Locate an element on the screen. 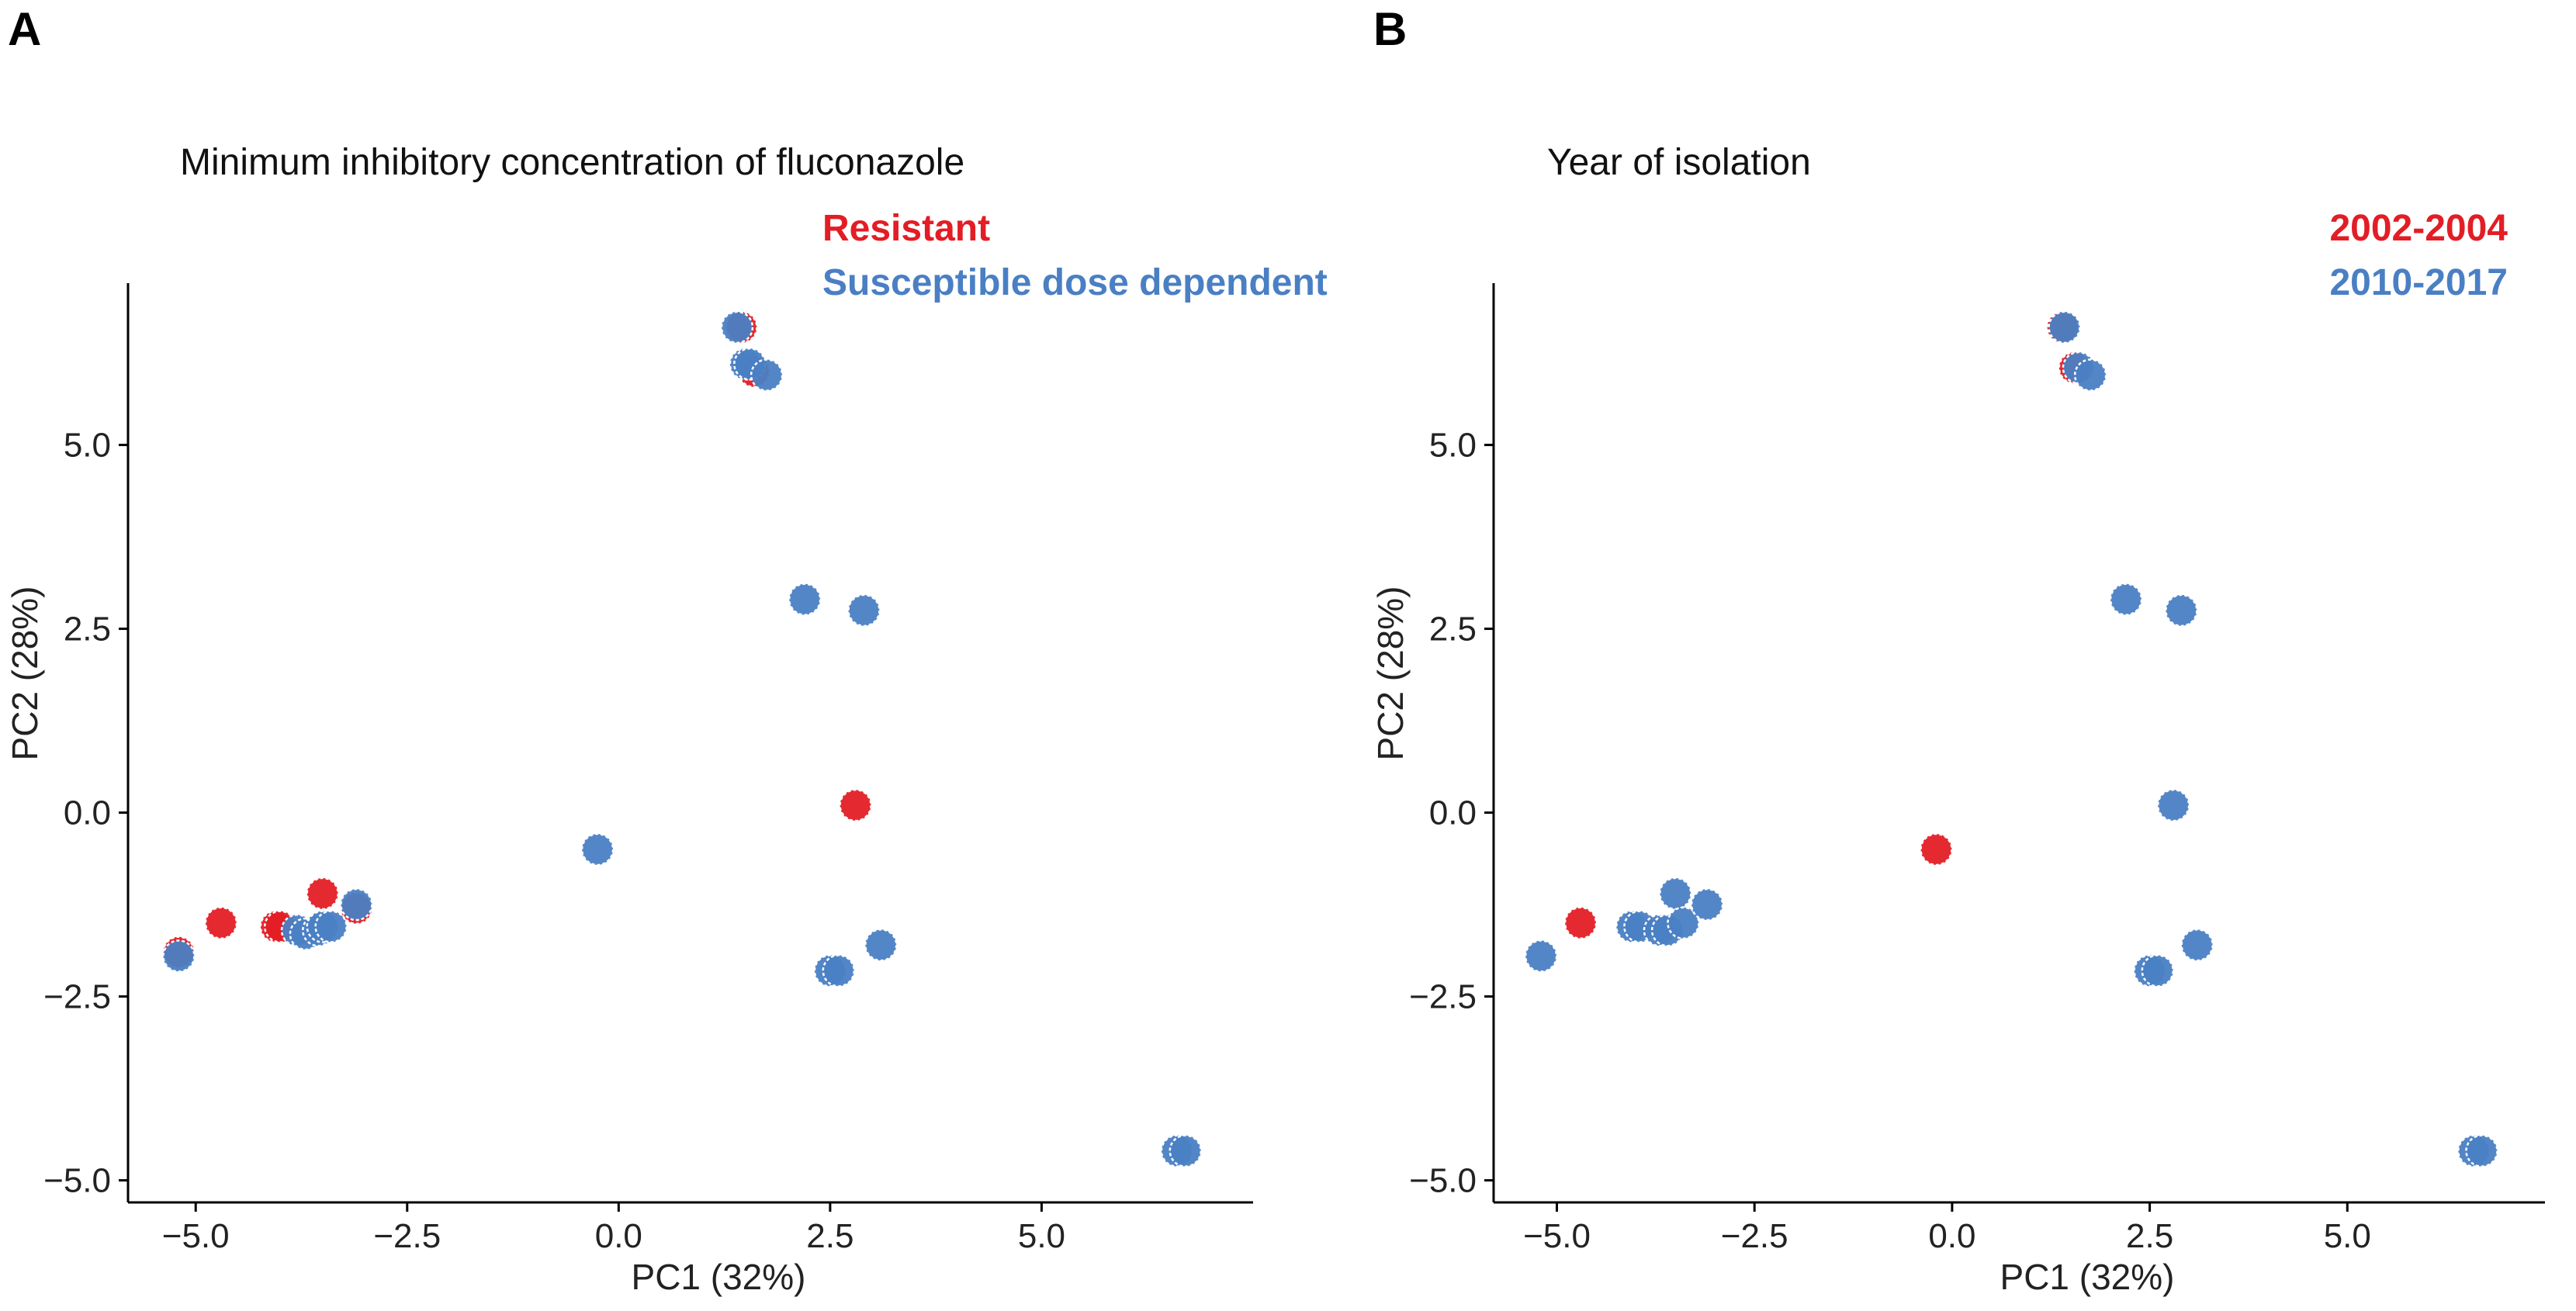 The height and width of the screenshot is (1311, 2576). legend-entry-2002-2004: 2002-2004 is located at coordinates (2418, 229).